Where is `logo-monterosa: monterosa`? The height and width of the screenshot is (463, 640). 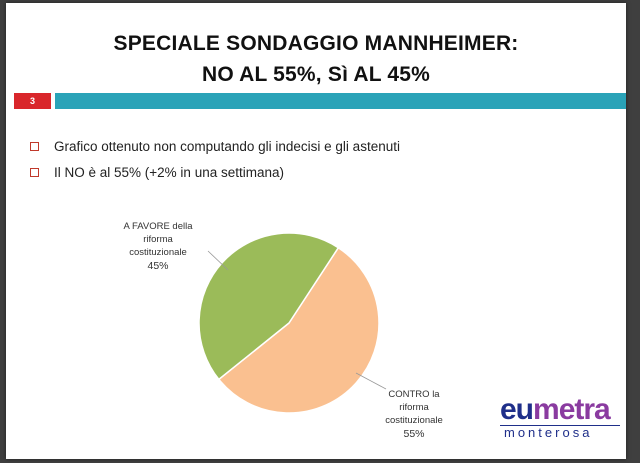
logo-monterosa: monterosa is located at coordinates (560, 432).